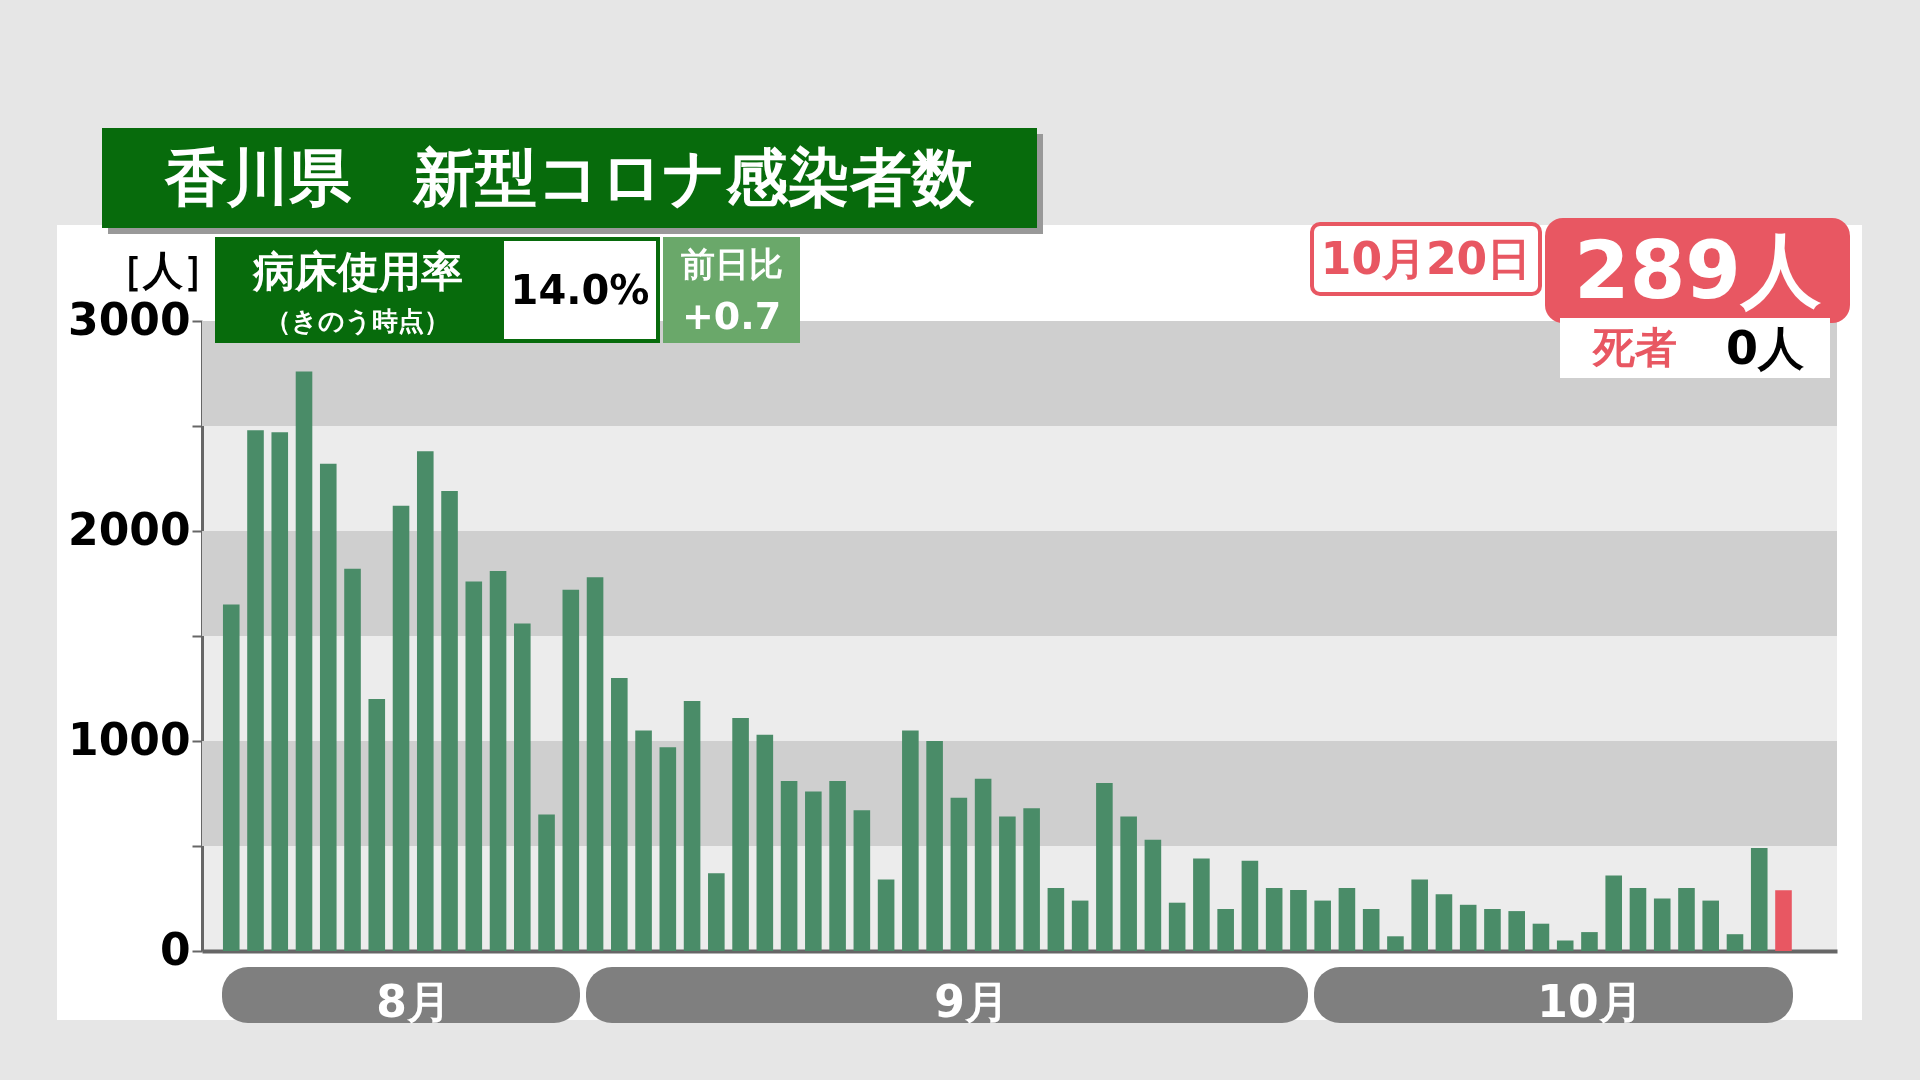 This screenshot has height=1080, width=1920. What do you see at coordinates (413, 1001) in the screenshot?
I see `x-tick-label: 8月` at bounding box center [413, 1001].